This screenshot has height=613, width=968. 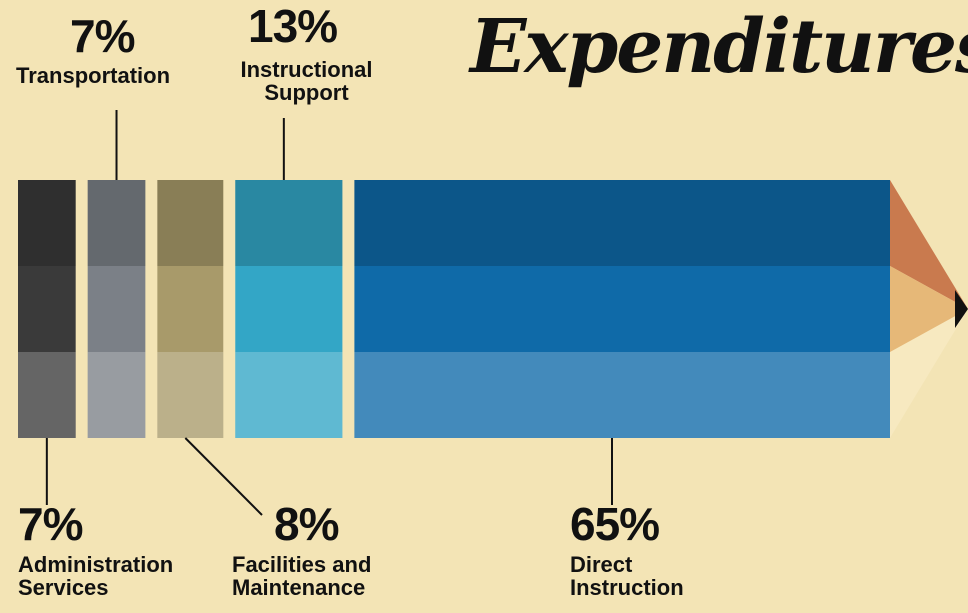 What do you see at coordinates (293, 26) in the screenshot?
I see `percent-label: 13%` at bounding box center [293, 26].